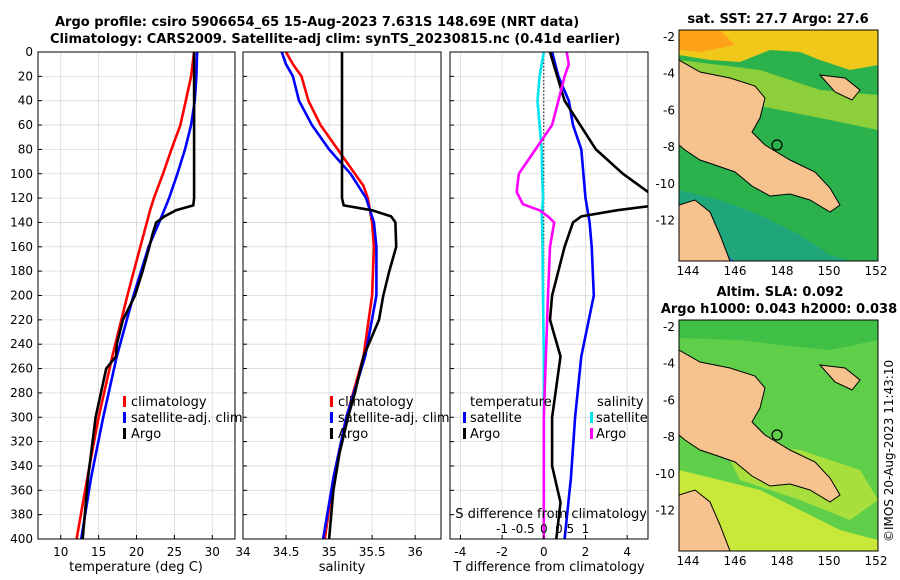 Image resolution: width=900 pixels, height=580 pixels. I want to click on y-tick-label: 360, so click(21, 490).